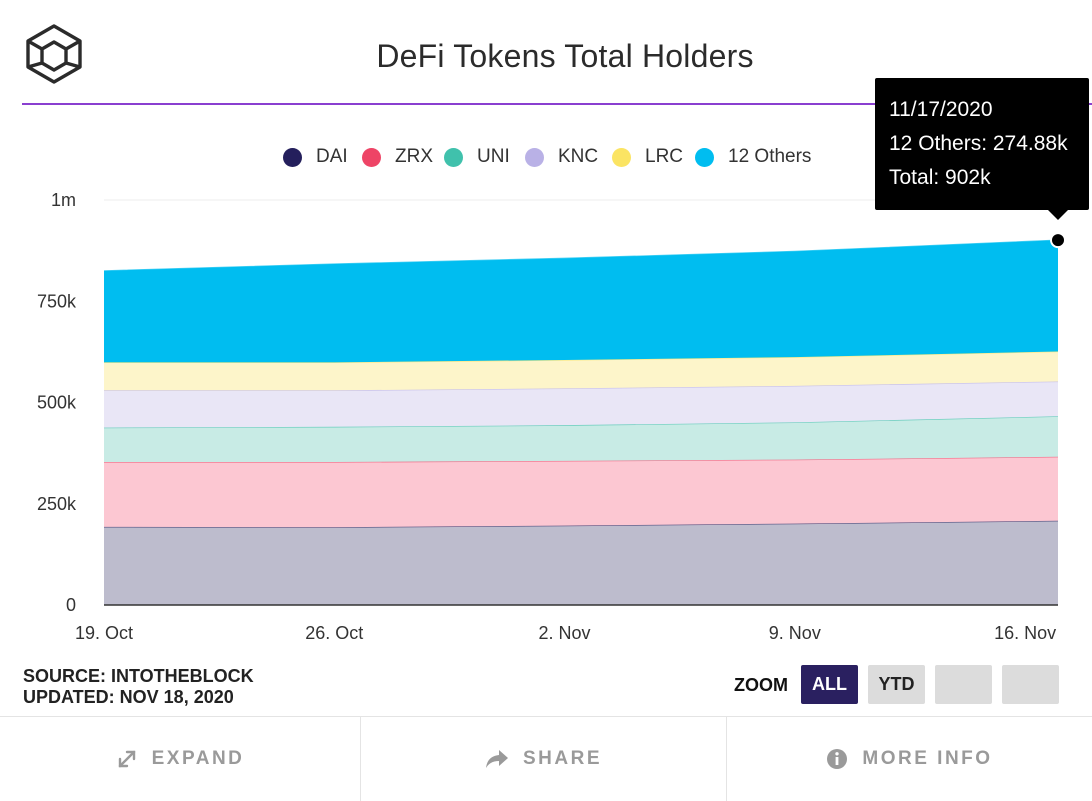 The width and height of the screenshot is (1092, 801). I want to click on info-icon, so click(837, 759).